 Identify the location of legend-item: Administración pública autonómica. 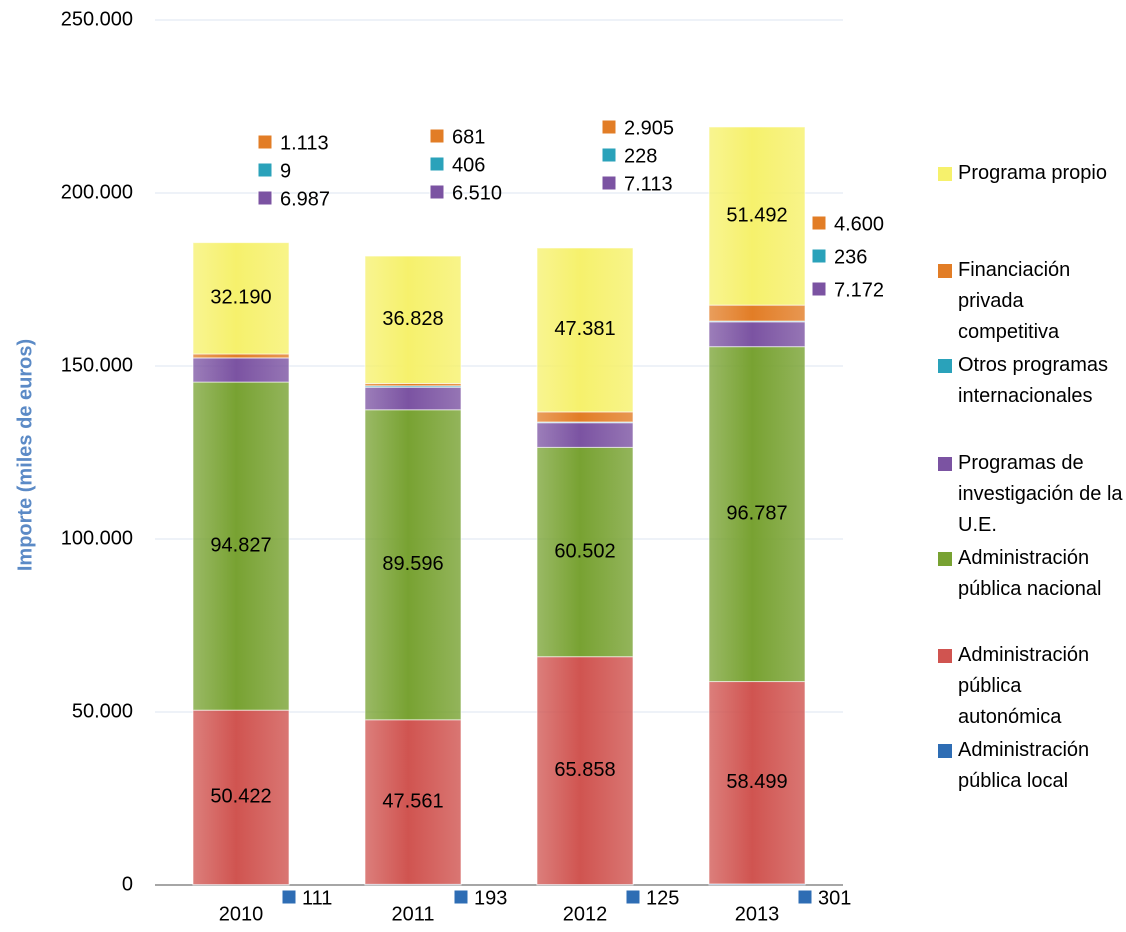
(1030, 686).